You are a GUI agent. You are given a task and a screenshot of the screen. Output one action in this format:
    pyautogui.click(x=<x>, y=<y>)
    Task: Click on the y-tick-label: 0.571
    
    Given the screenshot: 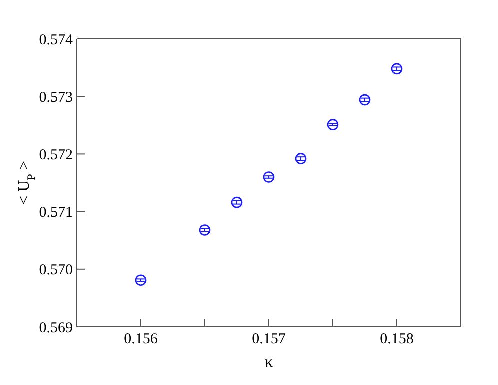 What is the action you would take?
    pyautogui.click(x=56, y=213)
    